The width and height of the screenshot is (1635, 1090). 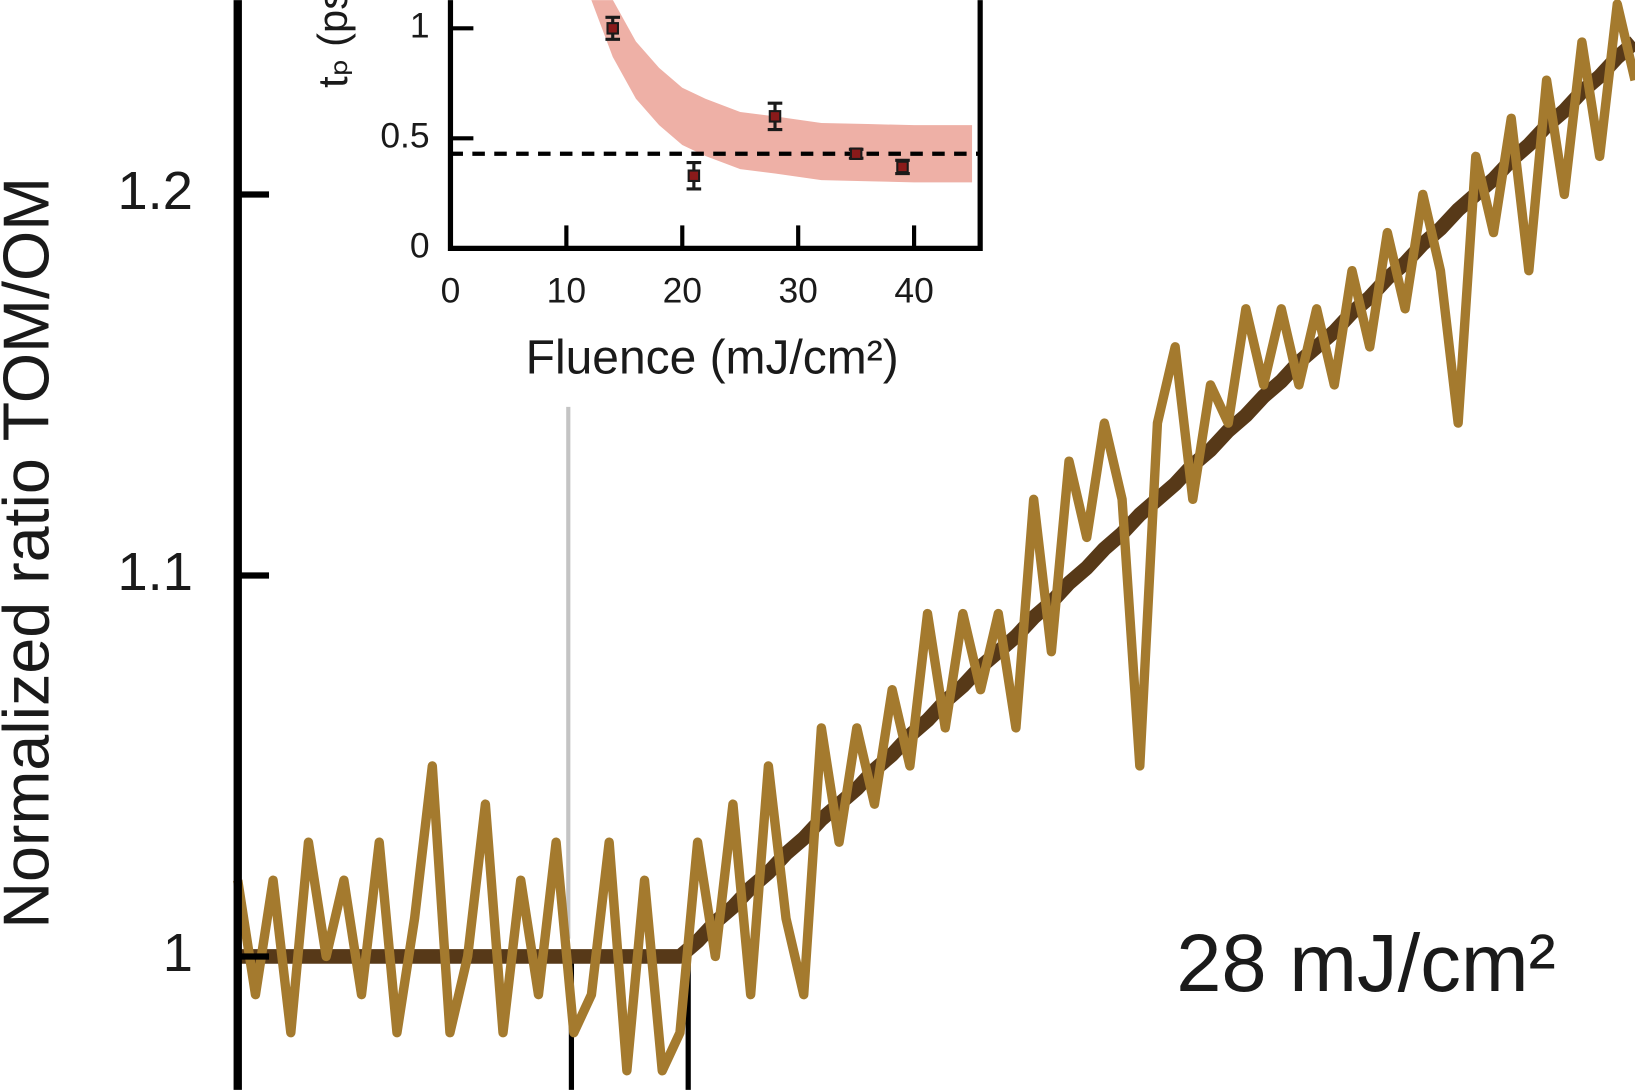 What do you see at coordinates (682, 291) in the screenshot?
I see `x-tick-label: 20` at bounding box center [682, 291].